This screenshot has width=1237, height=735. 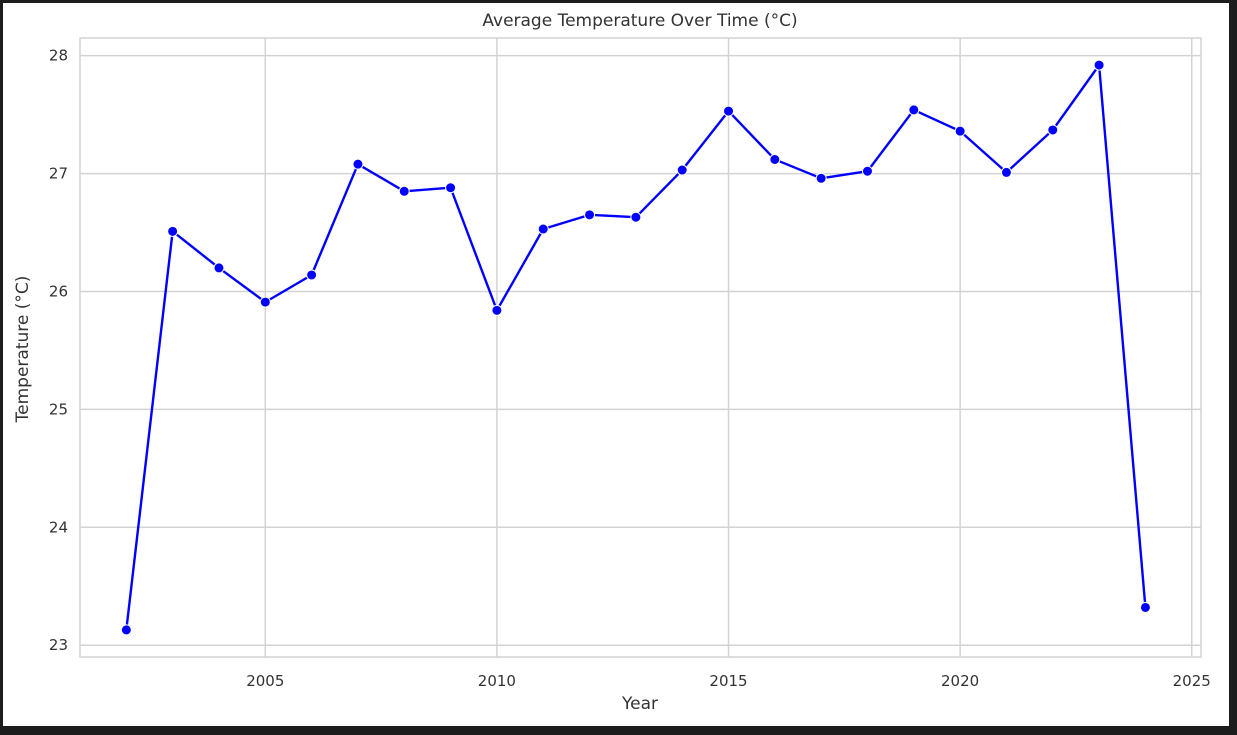 What do you see at coordinates (265, 681) in the screenshot?
I see `x-tick-label: 2005` at bounding box center [265, 681].